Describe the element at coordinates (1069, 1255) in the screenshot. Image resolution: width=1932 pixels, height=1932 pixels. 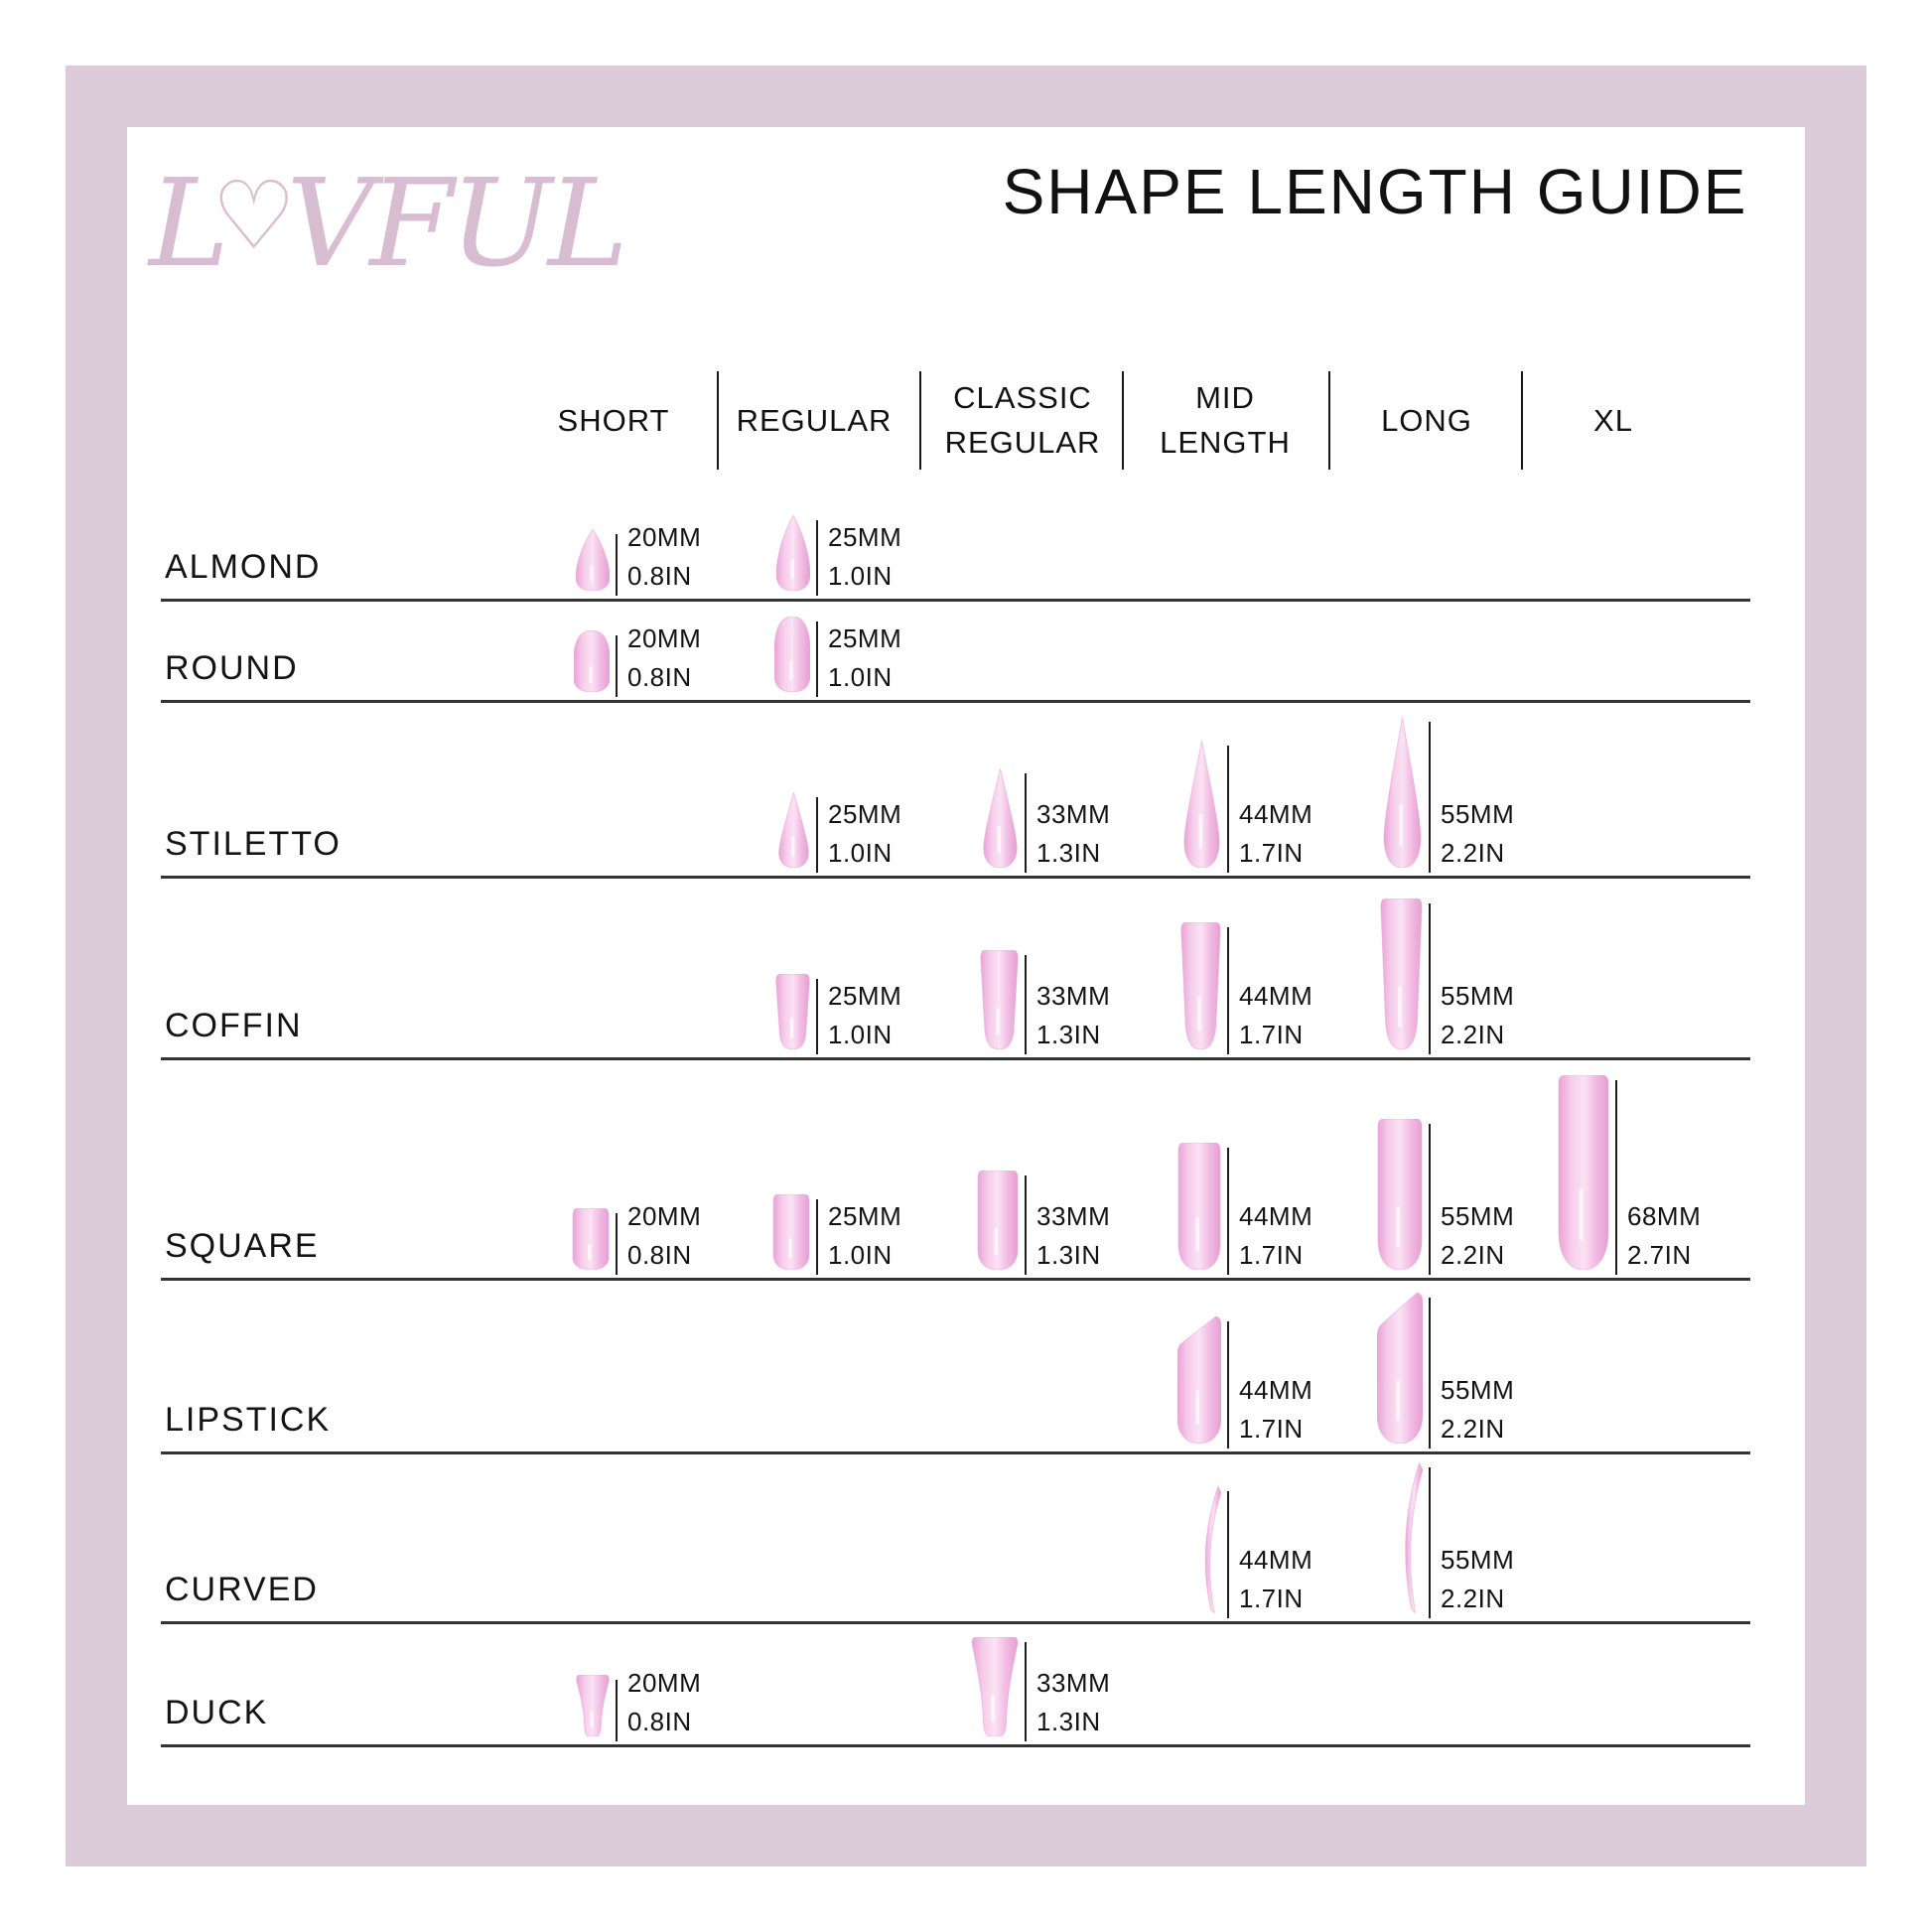
I see `measurement-in-square-classic-regular: 1.3IN` at that location.